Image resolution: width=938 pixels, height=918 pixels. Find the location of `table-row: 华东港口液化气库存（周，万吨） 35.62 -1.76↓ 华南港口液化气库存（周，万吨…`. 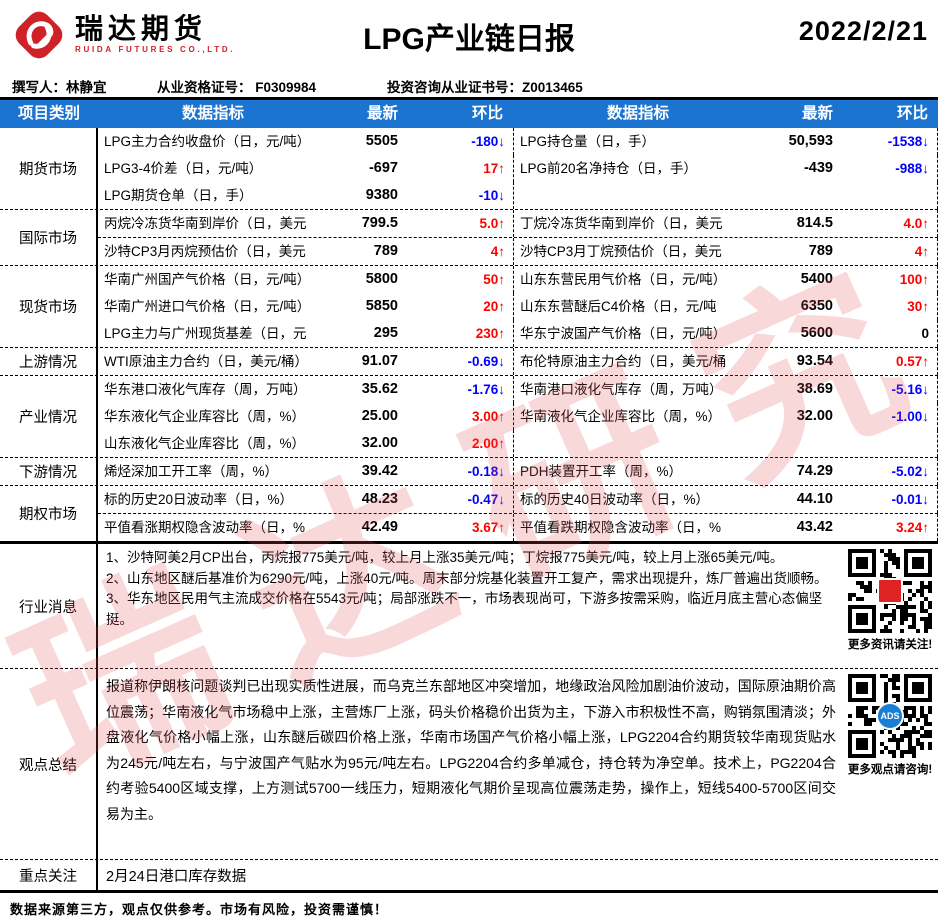

table-row: 华东港口液化气库存（周，万吨） 35.62 -1.76↓ 华南港口液化气库存（周，万吨… is located at coordinates (518, 389).